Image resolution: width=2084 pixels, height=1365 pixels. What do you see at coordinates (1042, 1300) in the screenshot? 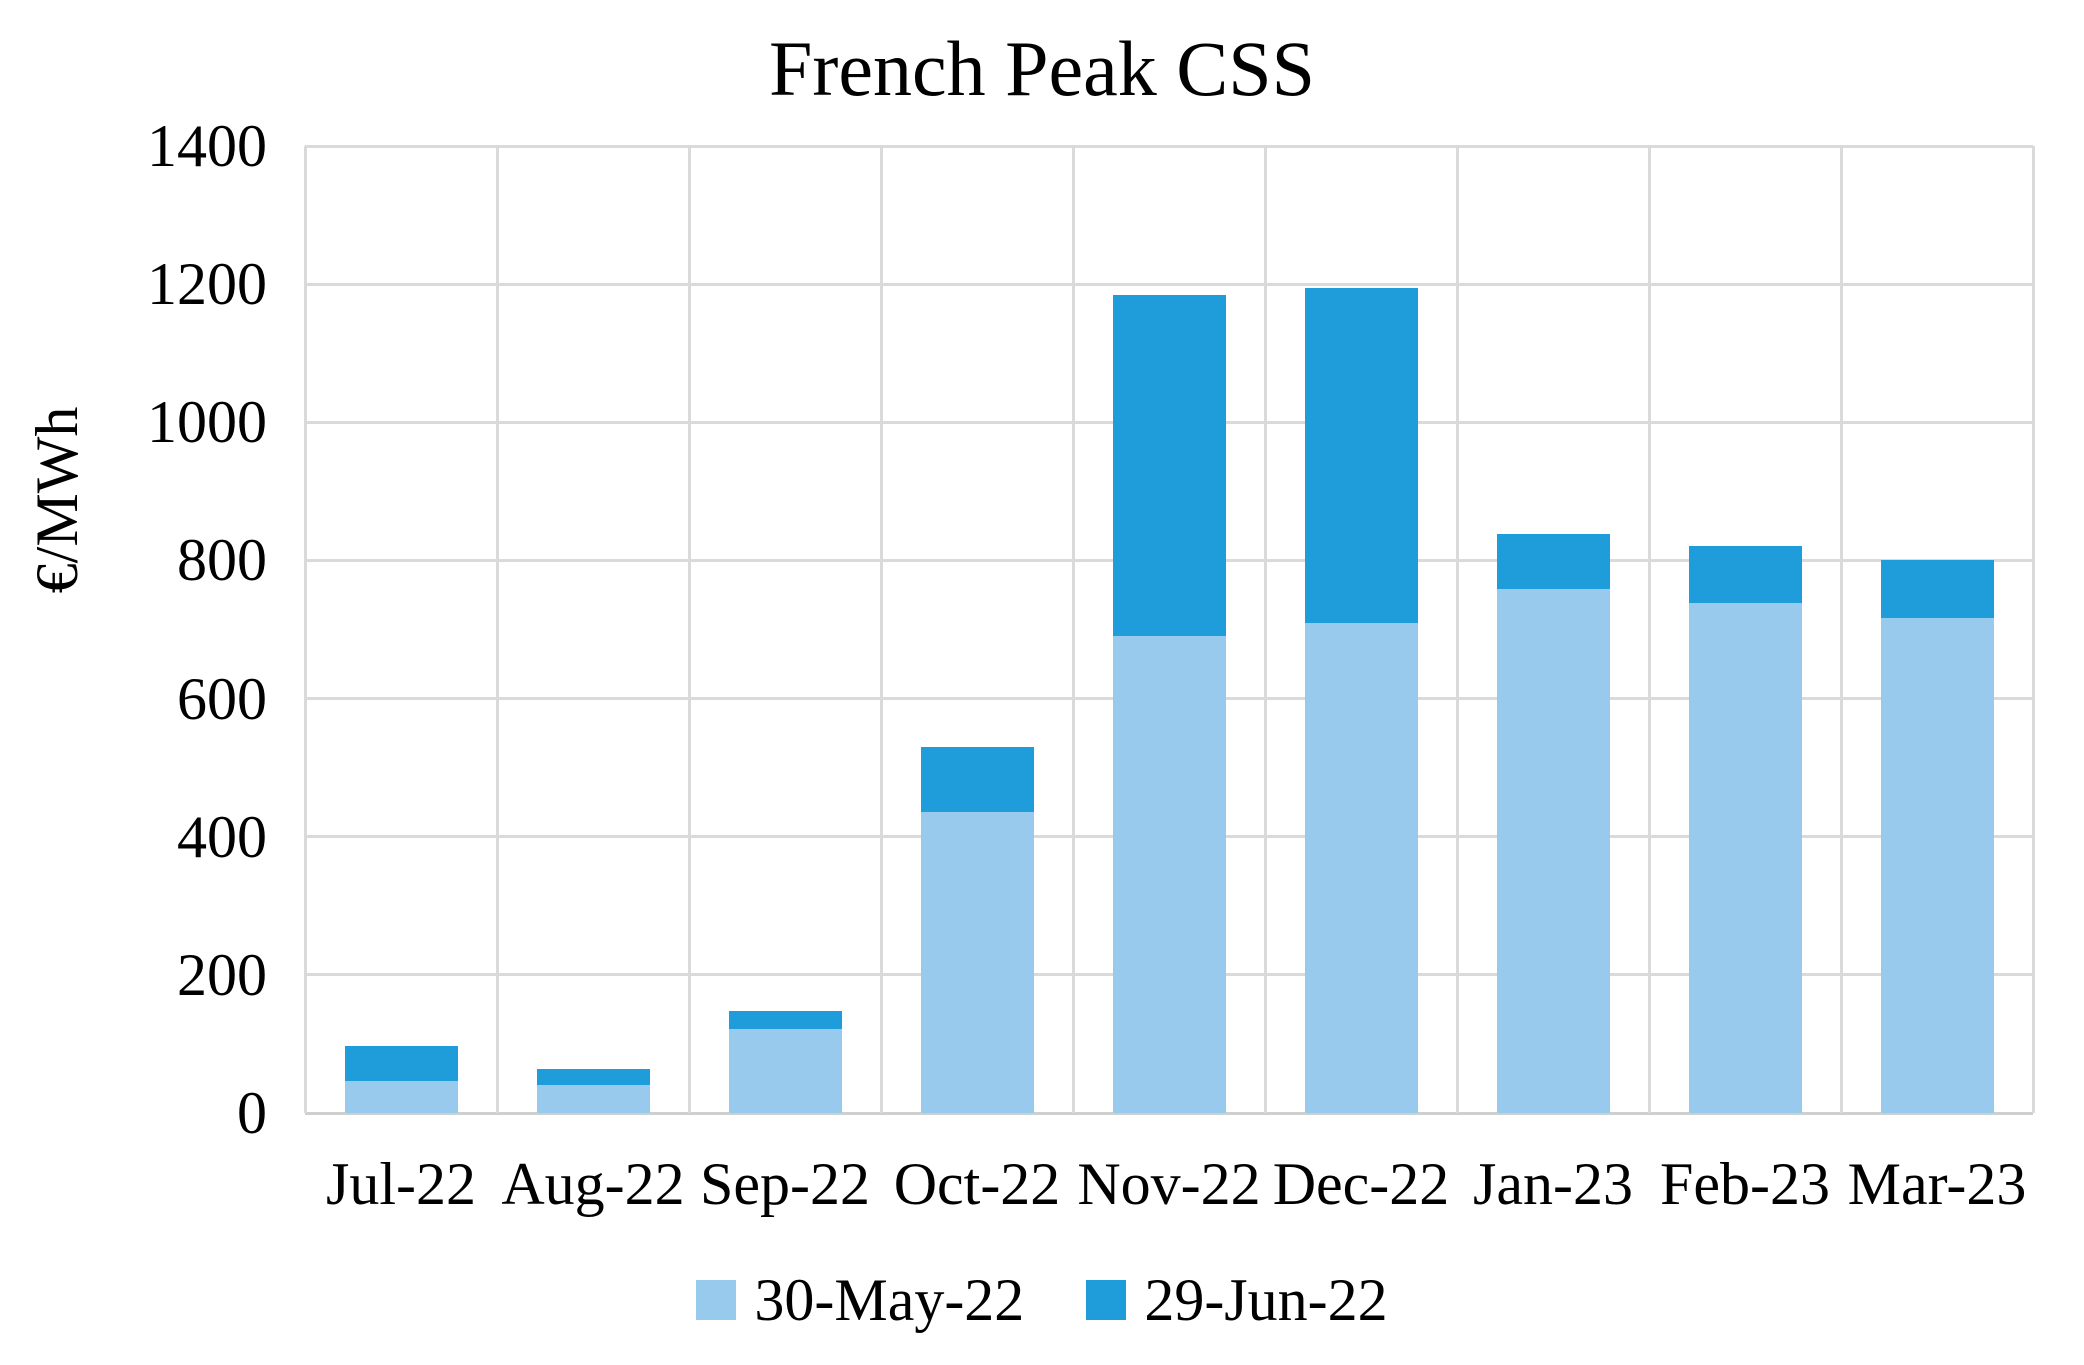
I see `legend: 30-May-22 29-Jun-22` at bounding box center [1042, 1300].